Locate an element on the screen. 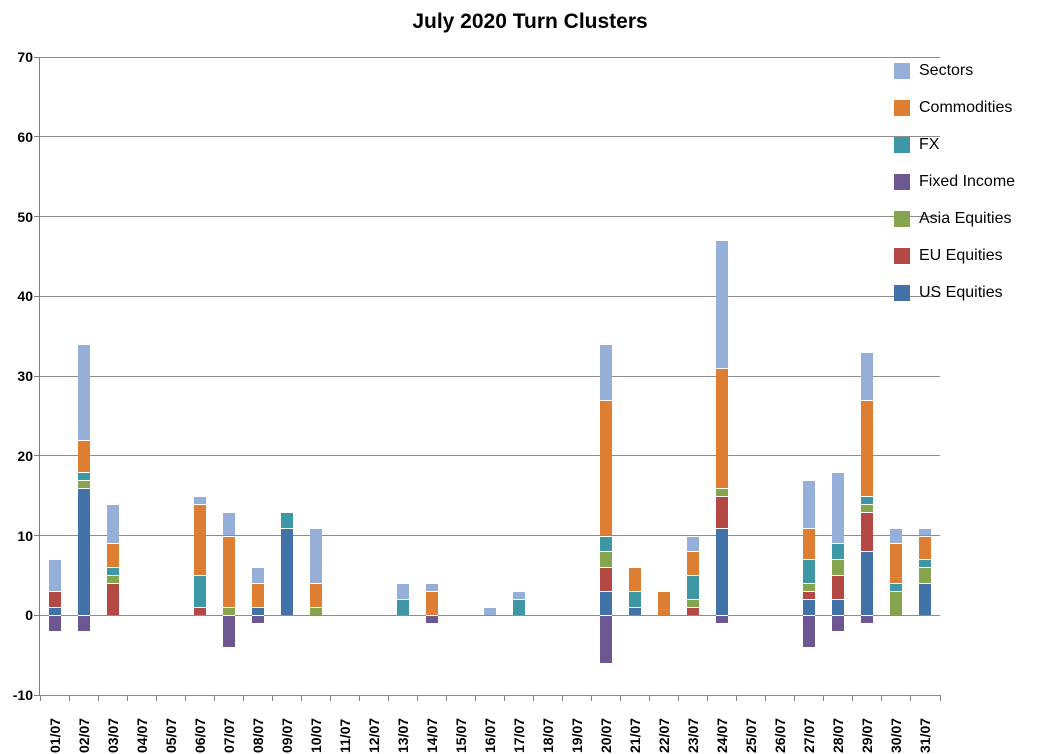 The width and height of the screenshot is (1060, 754). y-axis-label: 40 is located at coordinates (25, 296).